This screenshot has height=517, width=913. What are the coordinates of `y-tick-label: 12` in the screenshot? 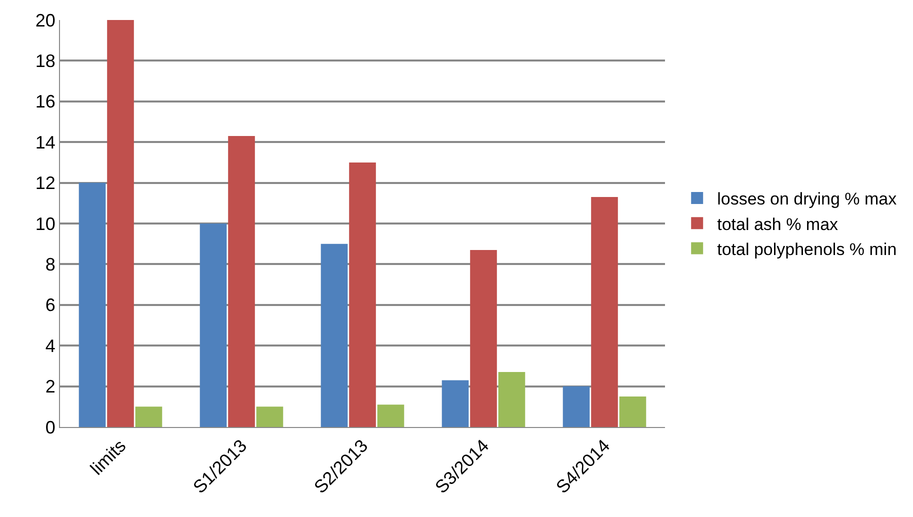 It's located at (45, 183).